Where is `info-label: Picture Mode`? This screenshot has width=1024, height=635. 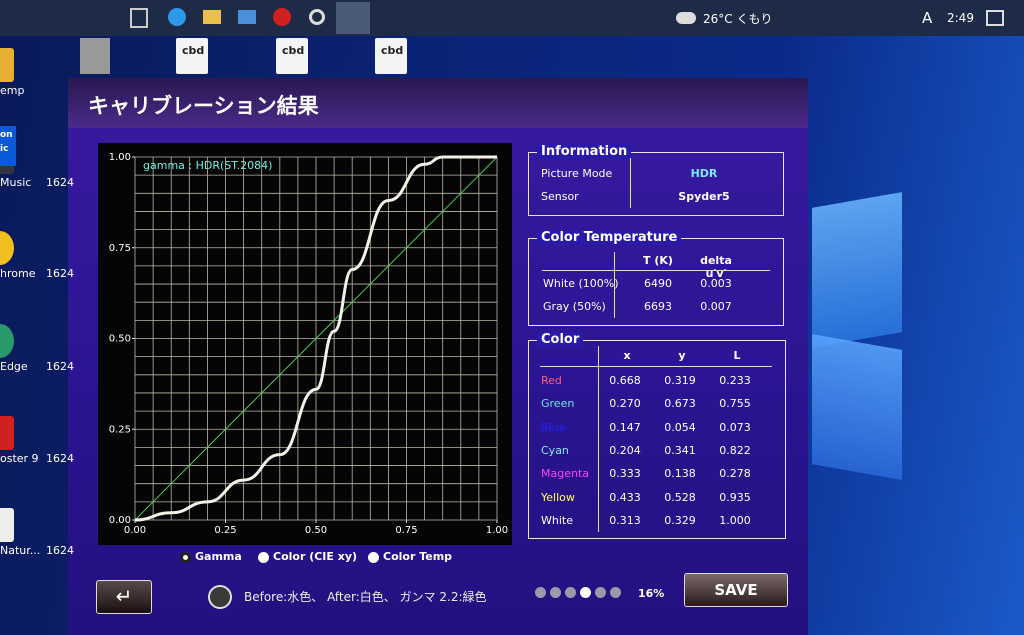 info-label: Picture Mode is located at coordinates (577, 173).